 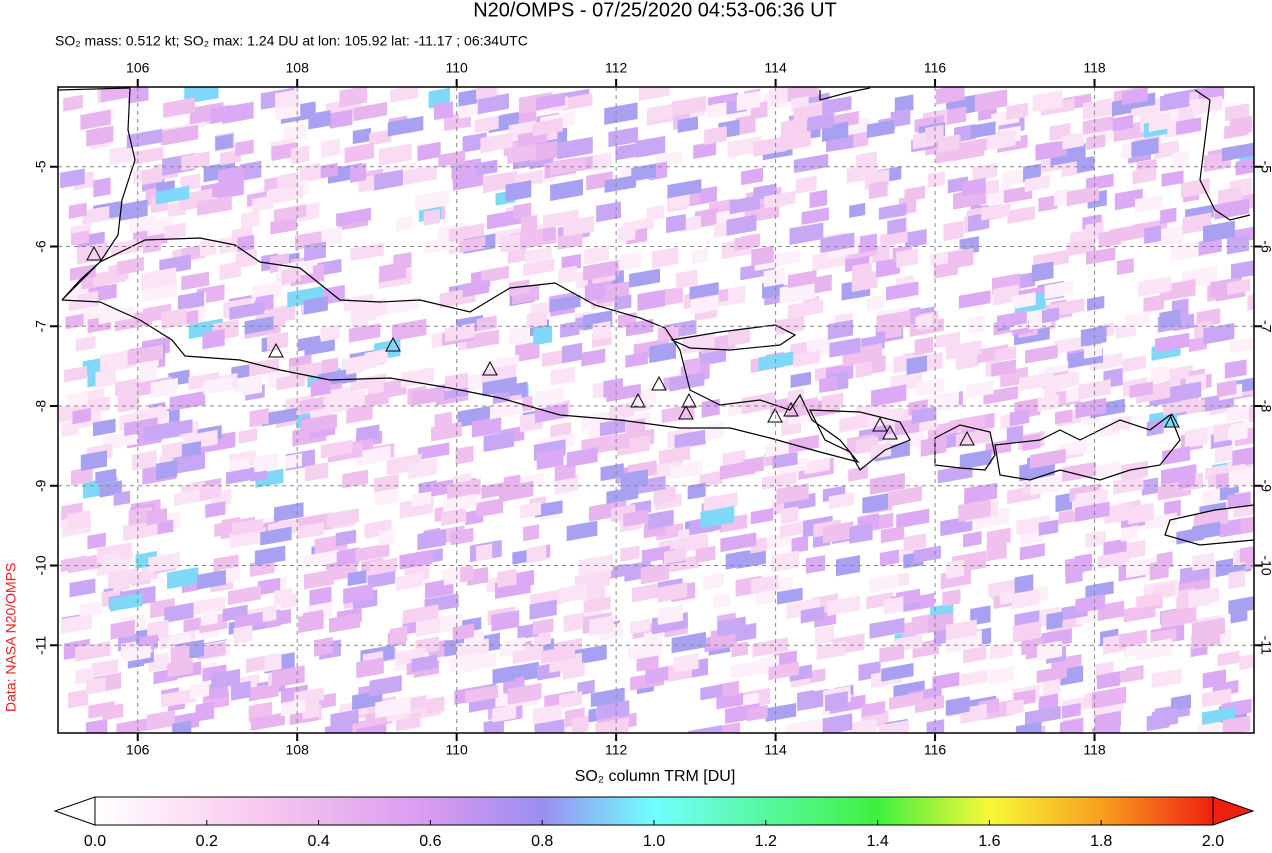 I want to click on x-tick-label: 114, so click(x=775, y=750).